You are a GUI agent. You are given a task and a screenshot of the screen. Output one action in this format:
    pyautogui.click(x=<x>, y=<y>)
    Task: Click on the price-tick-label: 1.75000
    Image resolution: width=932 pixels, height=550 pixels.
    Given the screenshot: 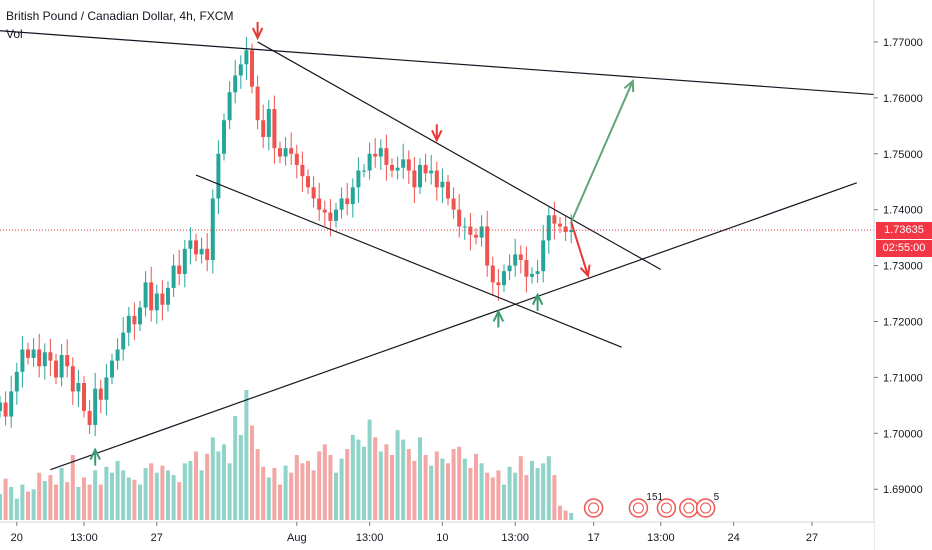 What is the action you would take?
    pyautogui.click(x=903, y=155)
    